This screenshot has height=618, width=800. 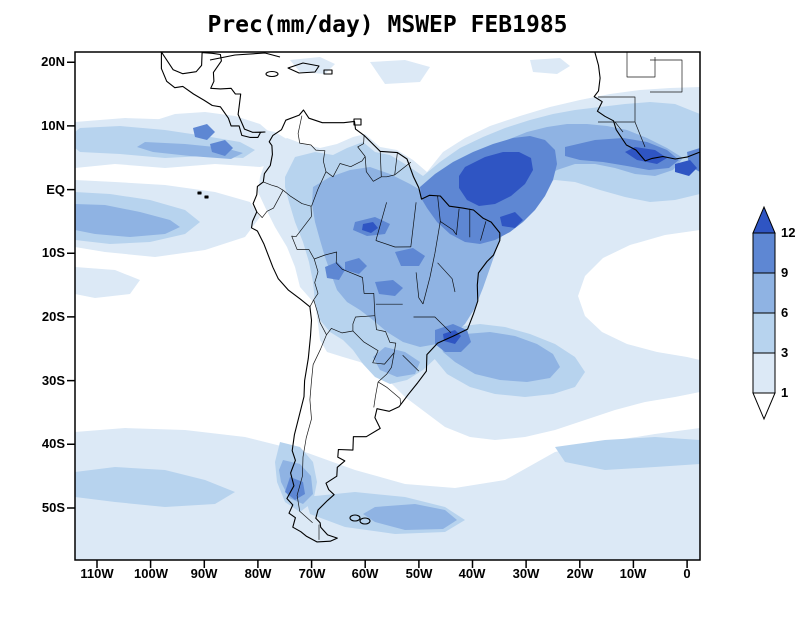 What do you see at coordinates (357, 122) in the screenshot?
I see `trinidad-coastline` at bounding box center [357, 122].